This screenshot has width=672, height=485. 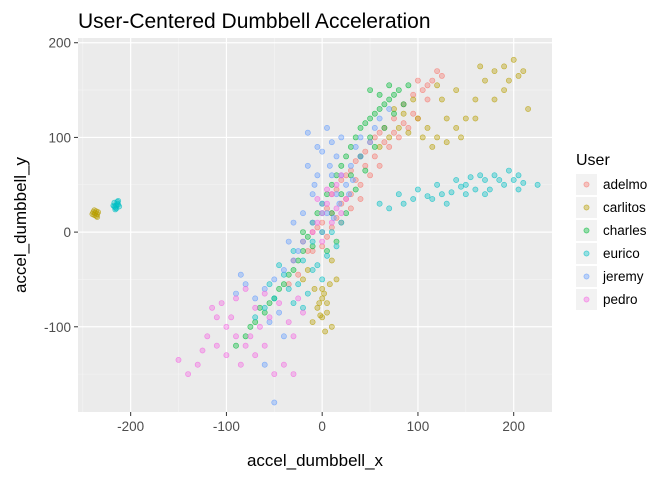 What do you see at coordinates (620, 299) in the screenshot?
I see `legend-label-pedro: pedro` at bounding box center [620, 299].